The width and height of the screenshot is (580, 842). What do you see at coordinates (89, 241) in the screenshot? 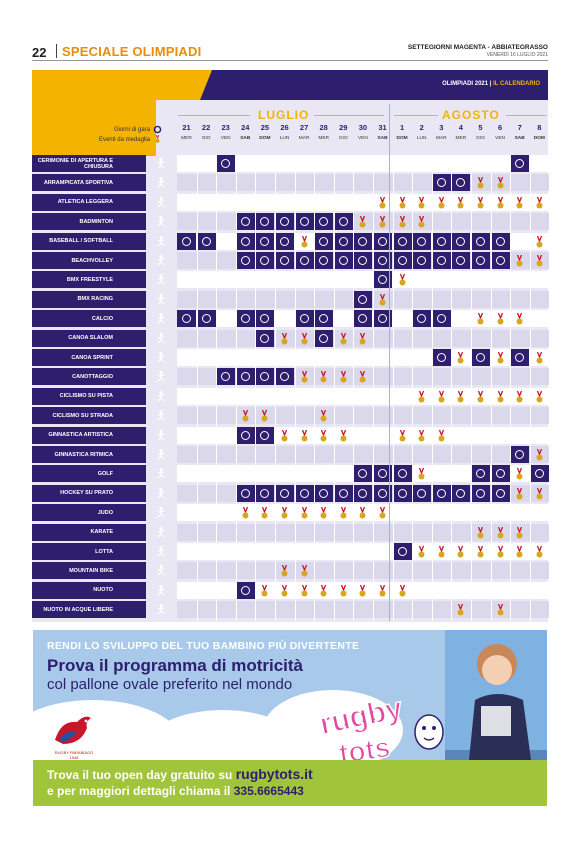
I see `sport-label: BASEBALL / SOFTBALL` at bounding box center [89, 241].